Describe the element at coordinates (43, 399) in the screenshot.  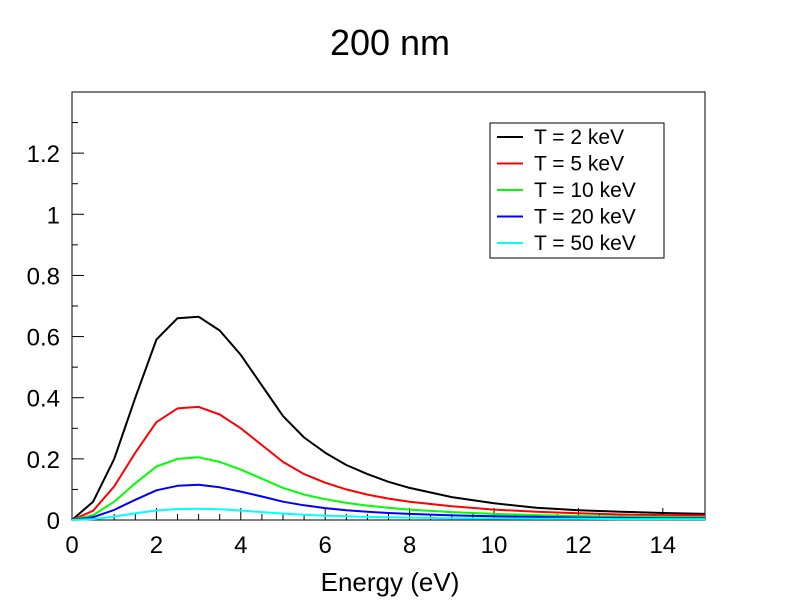
I see `y-tick-label: 0.4` at that location.